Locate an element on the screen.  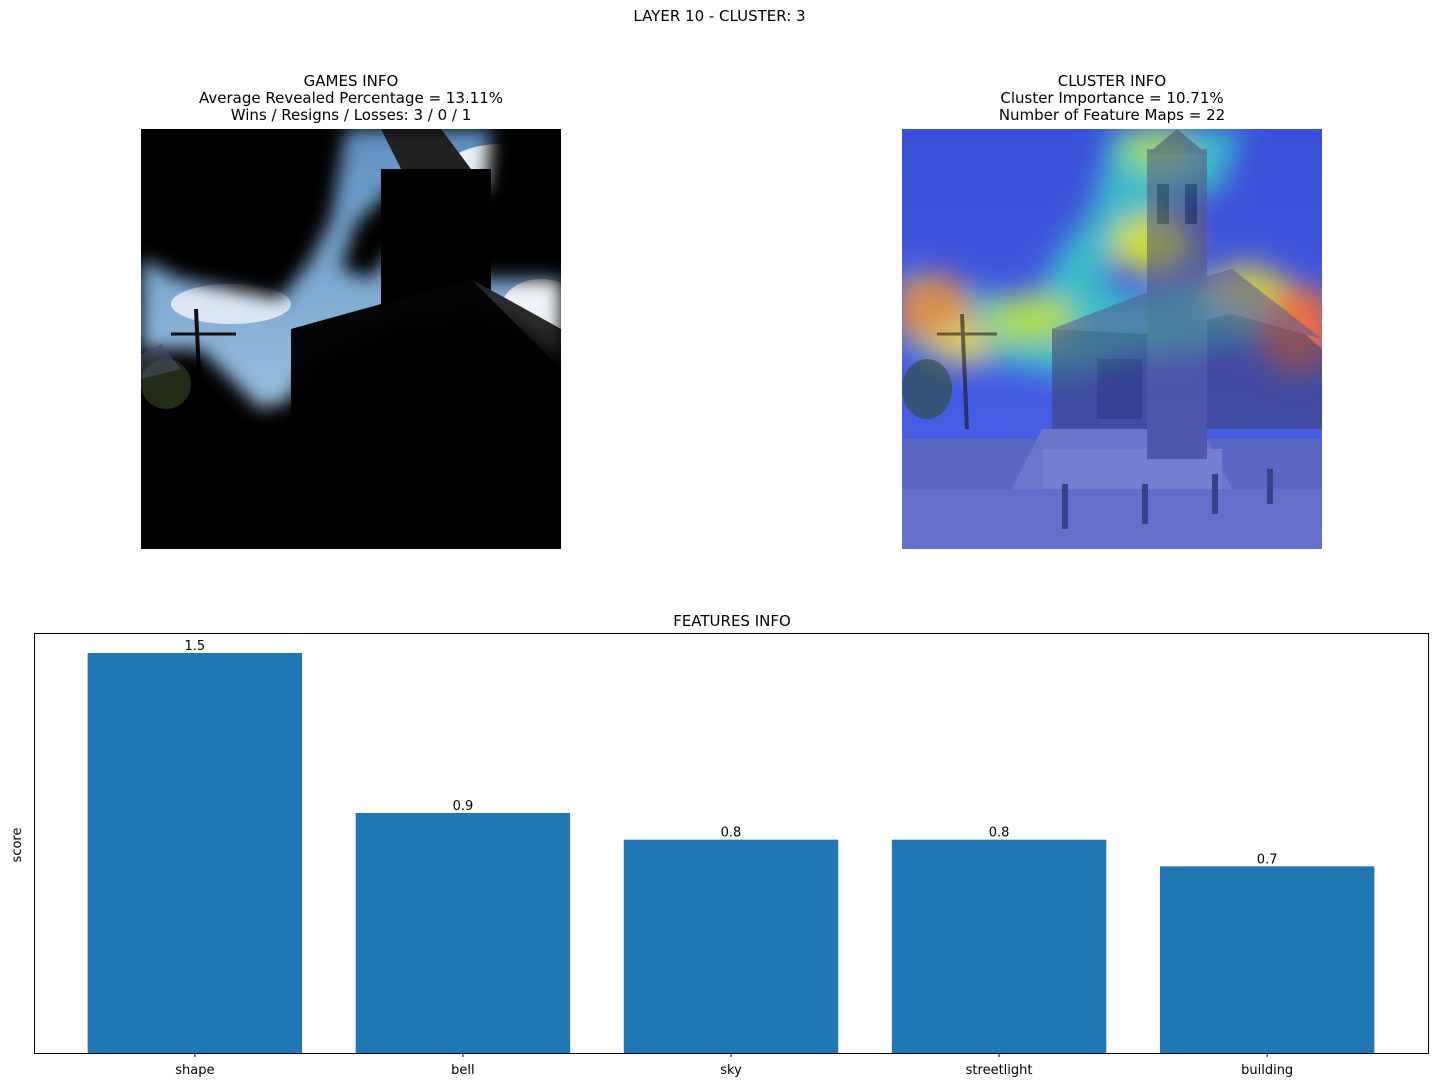
bar-streetlight is located at coordinates (999, 946).